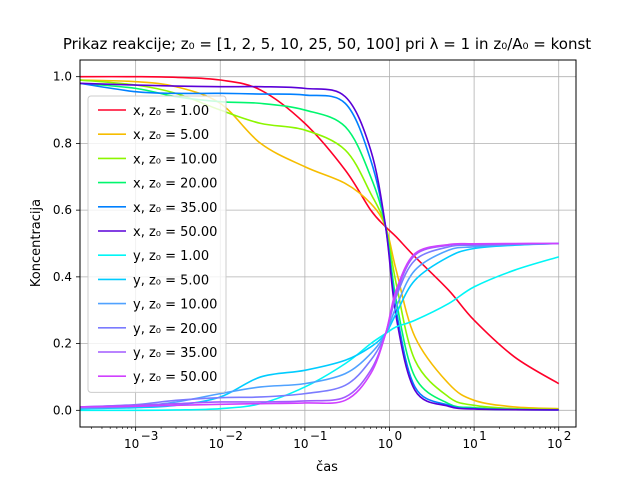 The width and height of the screenshot is (640, 480). I want to click on legend-label: x, z₀ = 20.00, so click(175, 184).